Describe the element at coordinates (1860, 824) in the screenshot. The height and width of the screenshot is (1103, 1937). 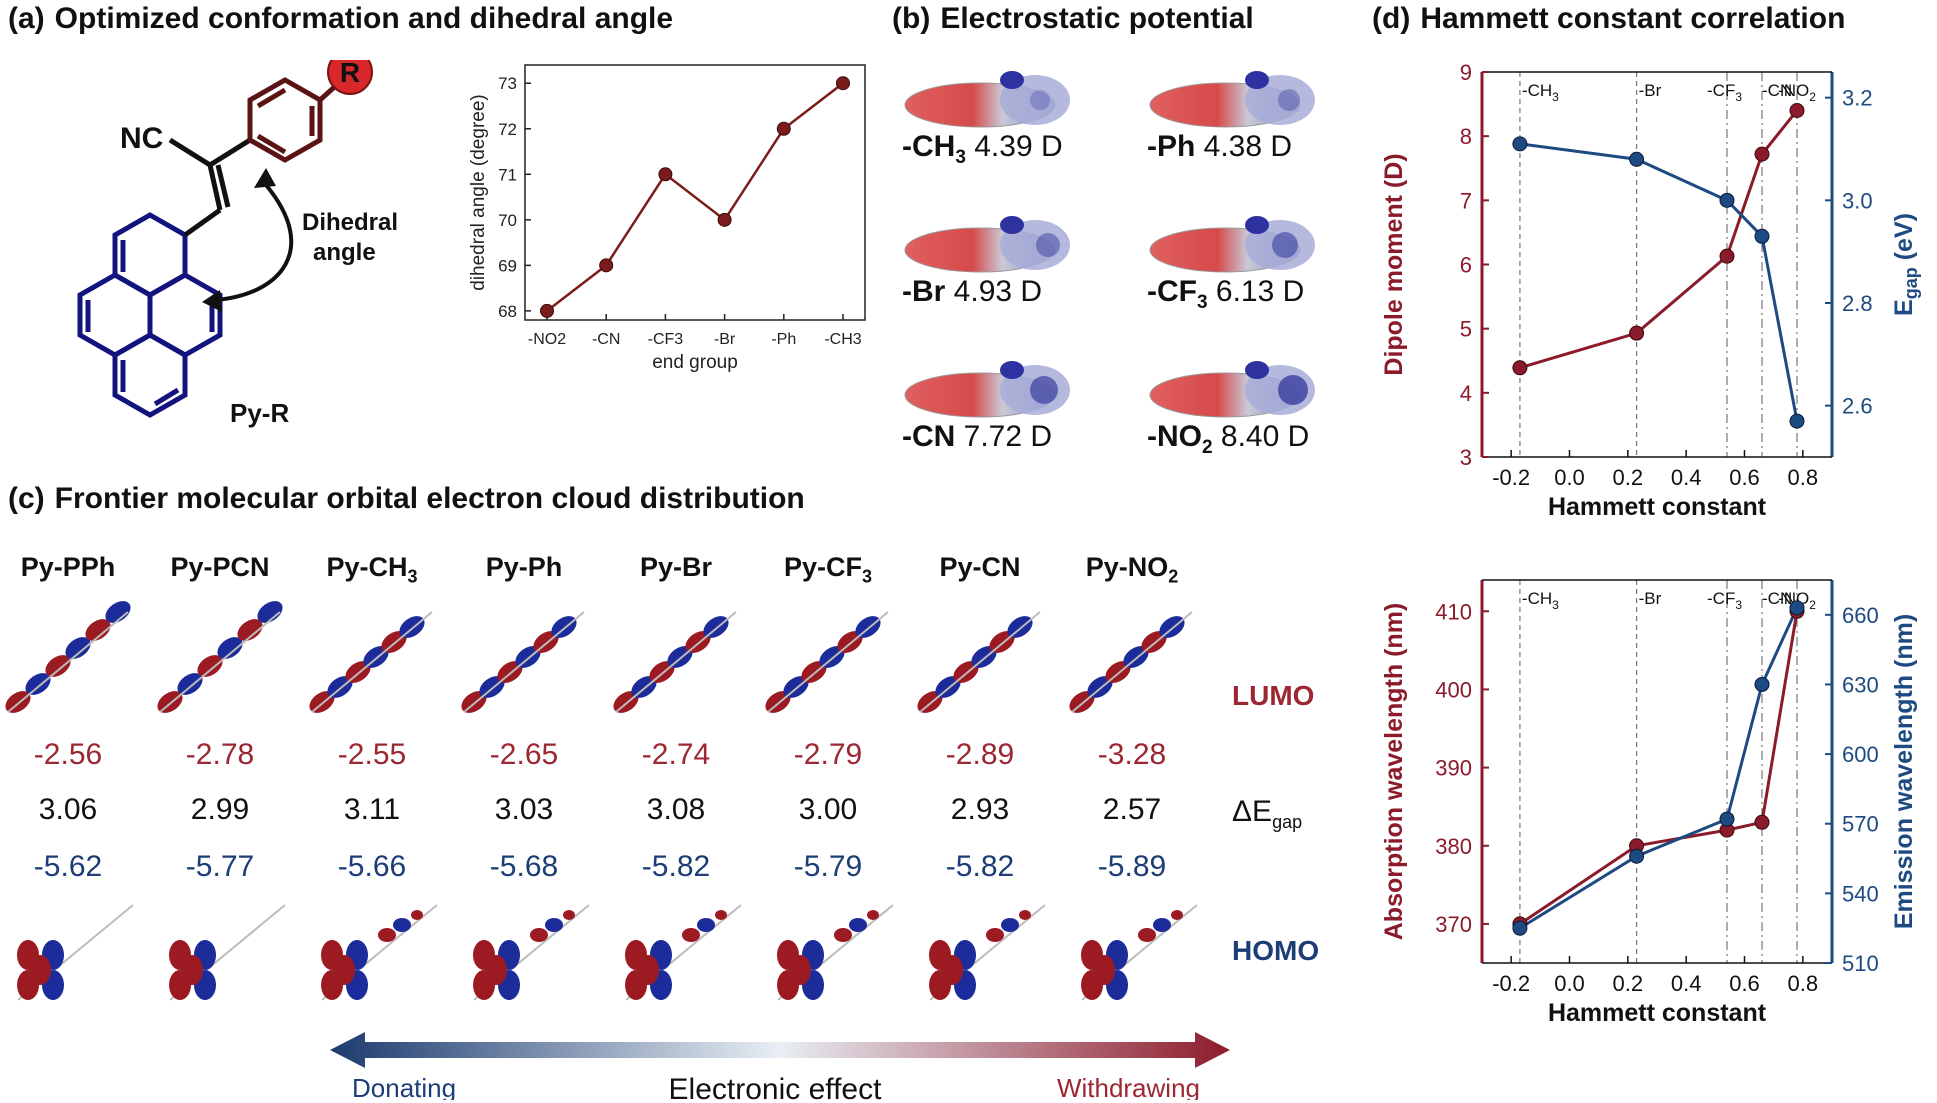
I see `right-ytick-label: 570` at that location.